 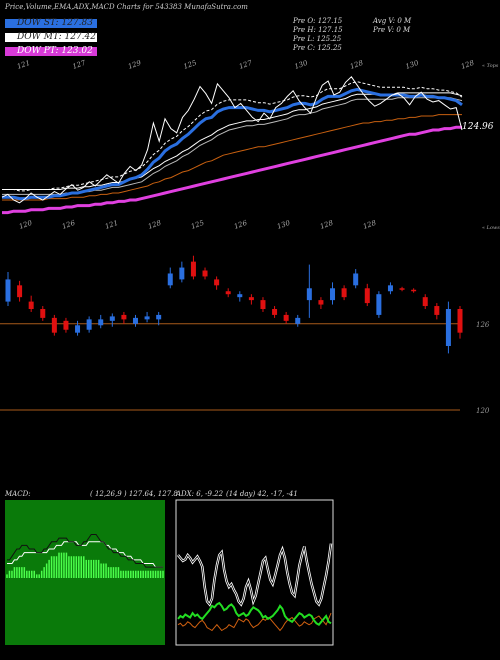 I want to click on lower-label: 120, so click(x=483, y=411).